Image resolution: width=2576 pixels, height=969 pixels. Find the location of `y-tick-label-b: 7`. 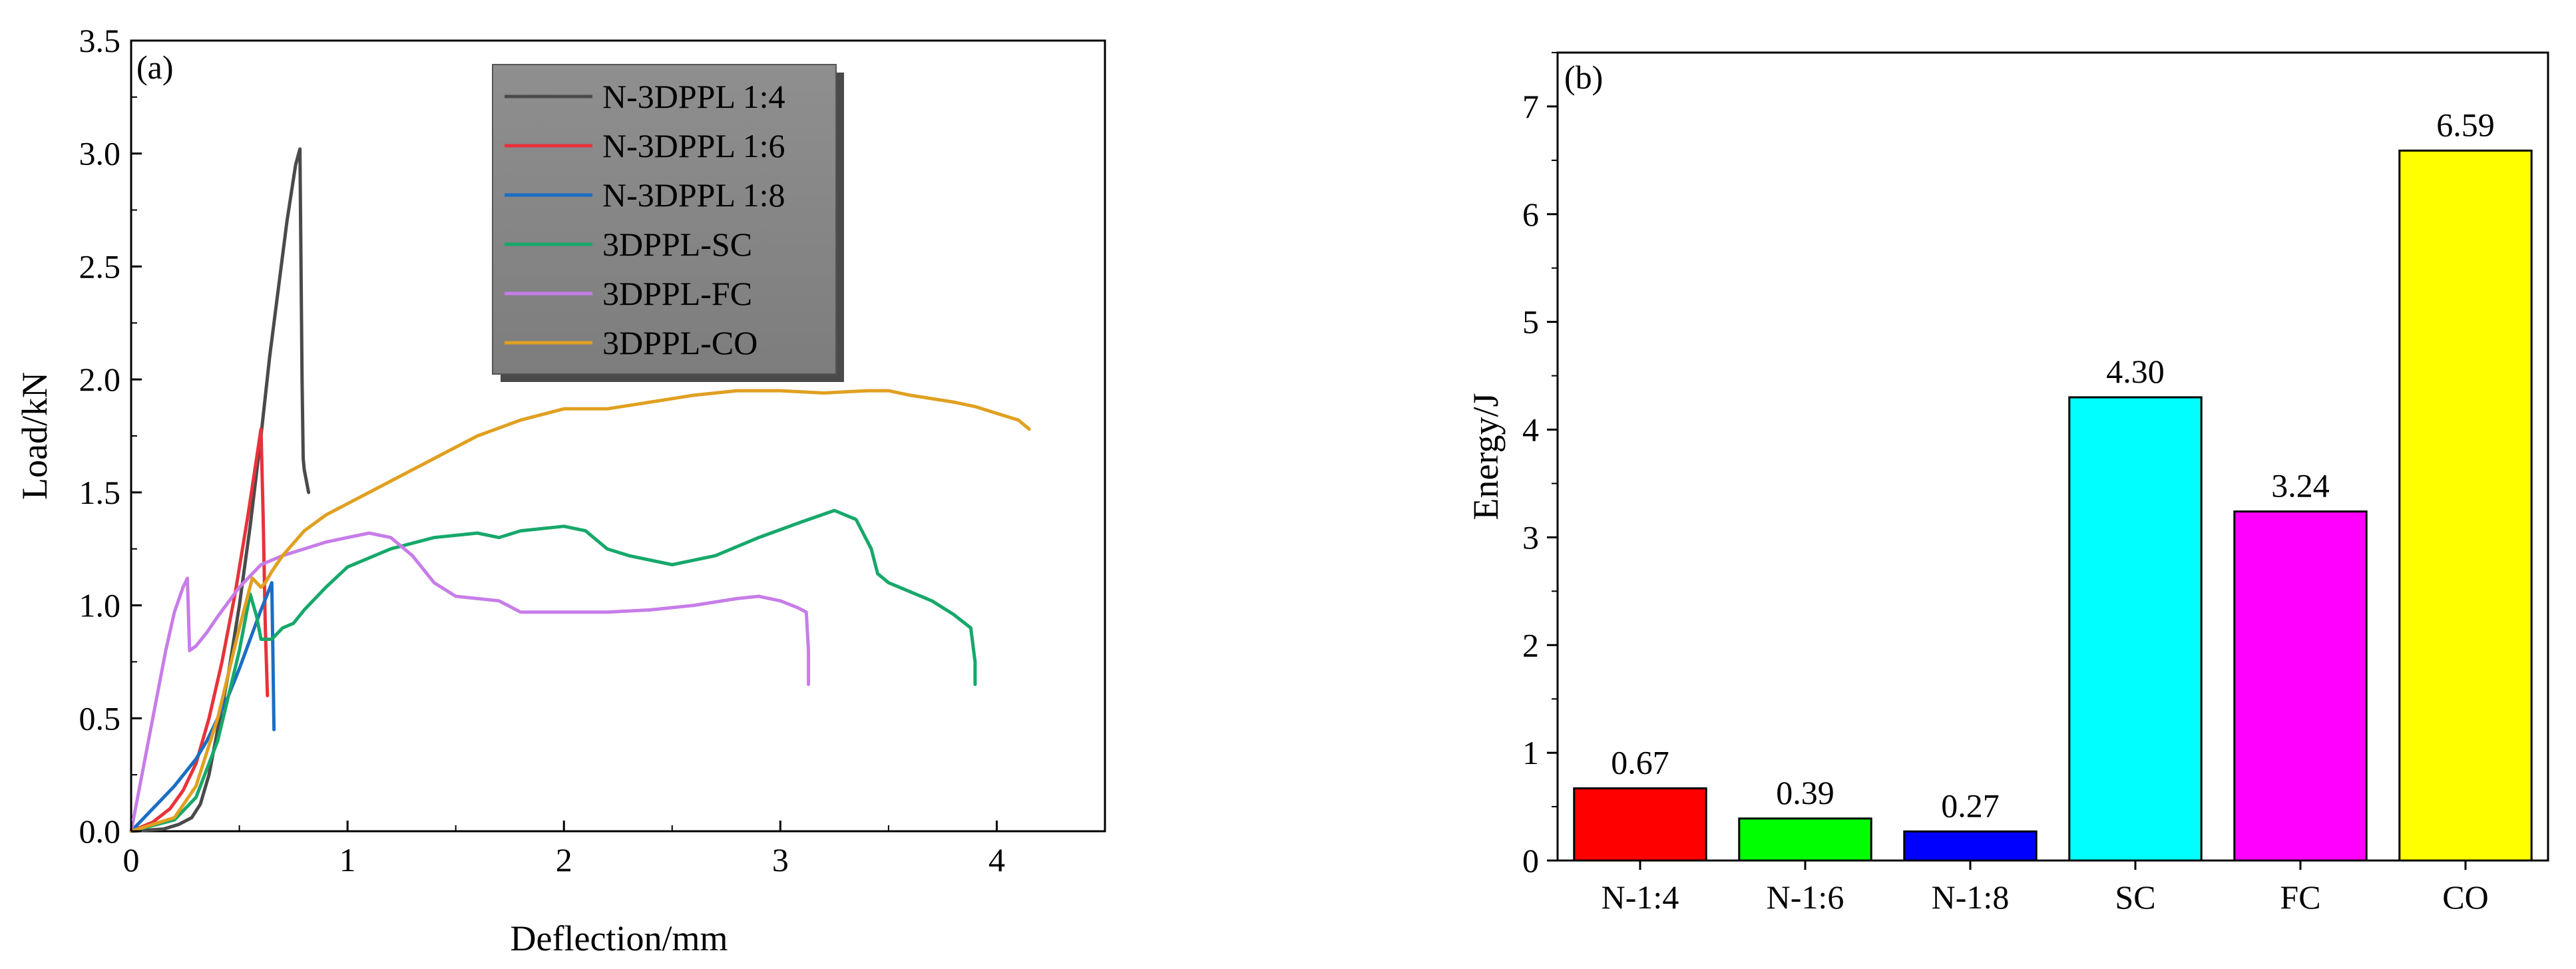

y-tick-label-b: 7 is located at coordinates (1530, 106).